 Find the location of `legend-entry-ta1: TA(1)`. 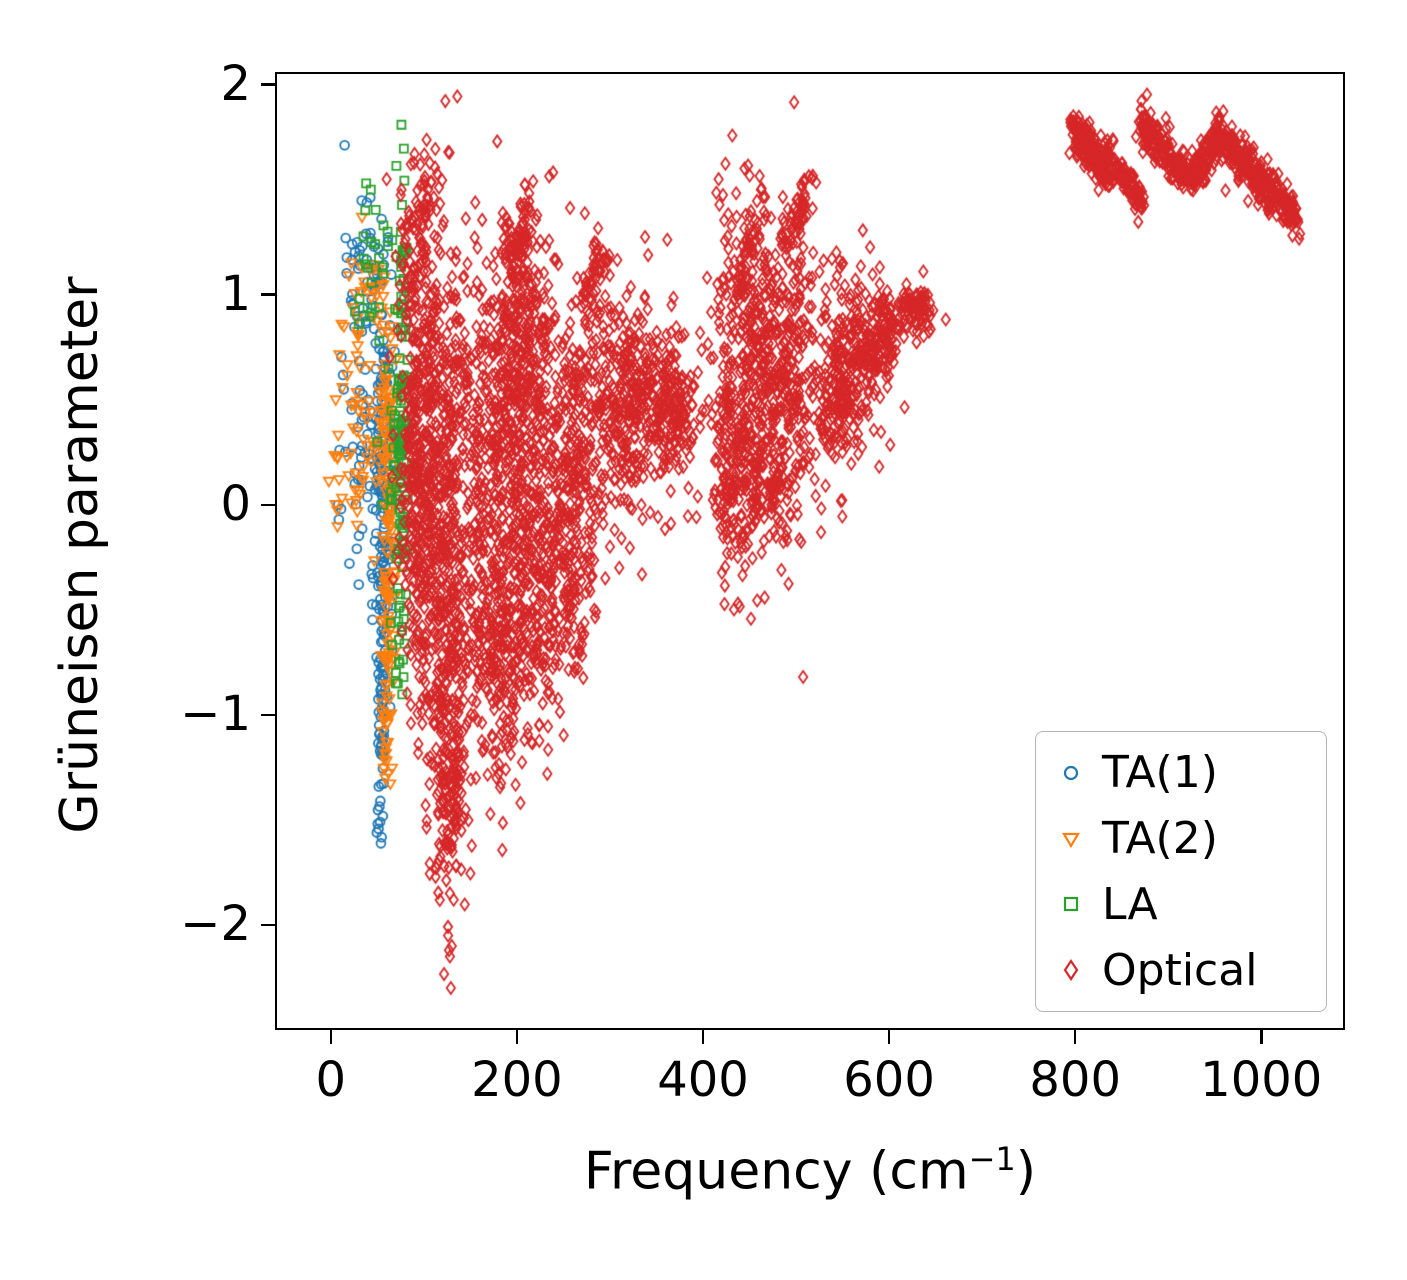

legend-entry-ta1: TA(1) is located at coordinates (1181, 772).